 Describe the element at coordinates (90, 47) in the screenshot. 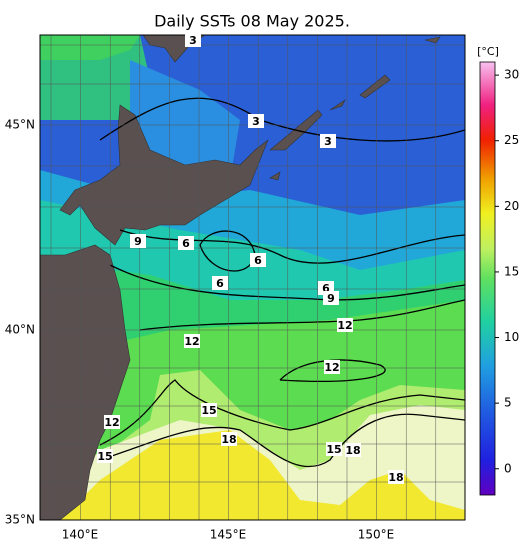

I see `sea-nw` at that location.